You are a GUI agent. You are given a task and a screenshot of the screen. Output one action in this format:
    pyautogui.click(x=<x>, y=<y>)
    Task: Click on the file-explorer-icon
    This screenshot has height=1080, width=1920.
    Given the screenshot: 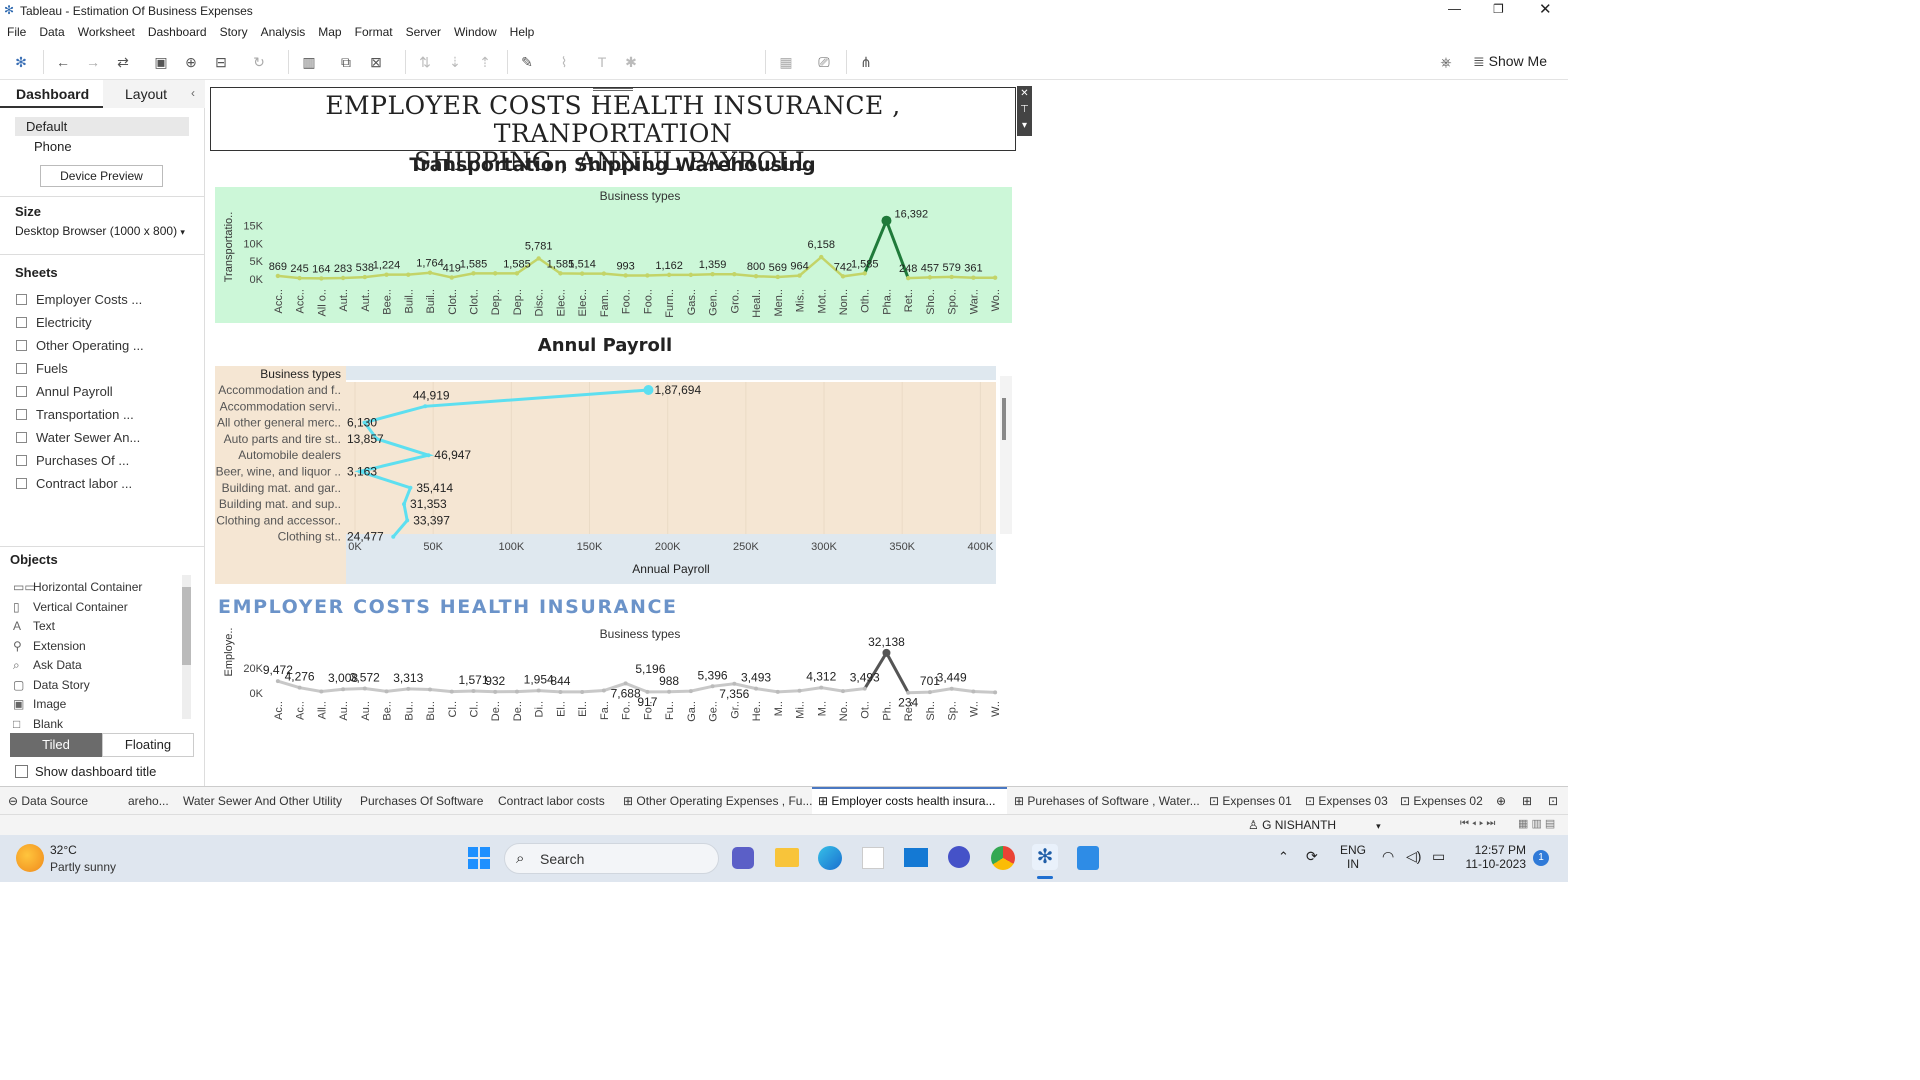 What is the action you would take?
    pyautogui.click(x=787, y=857)
    